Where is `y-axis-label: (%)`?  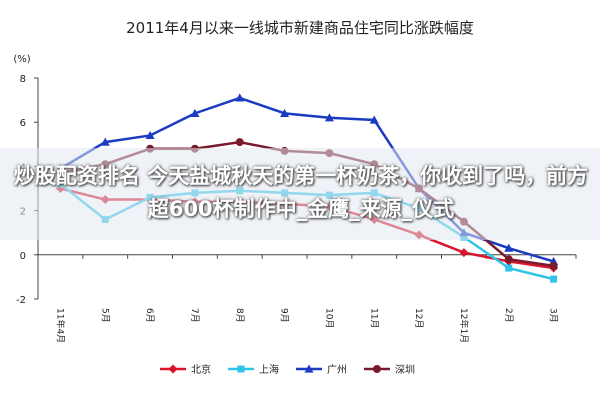 y-axis-label: (%) is located at coordinates (21, 59).